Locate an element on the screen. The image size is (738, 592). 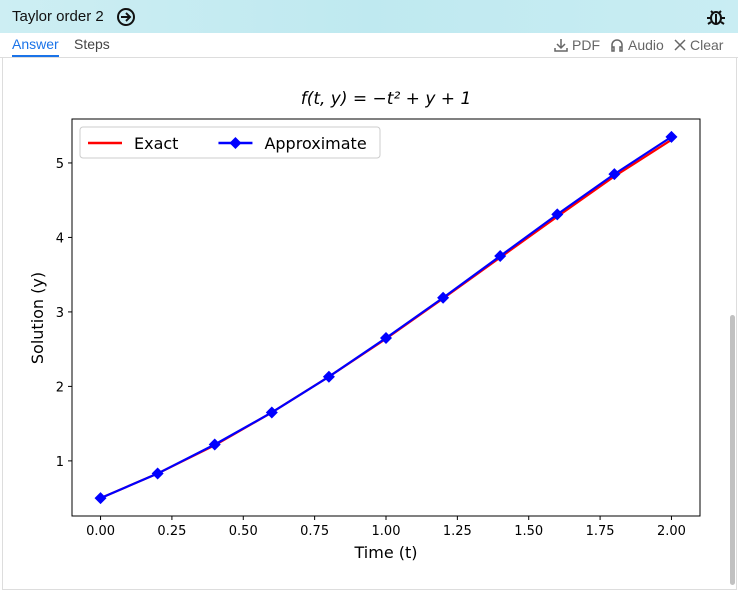
x-tick-label: 0.25 is located at coordinates (171, 531).